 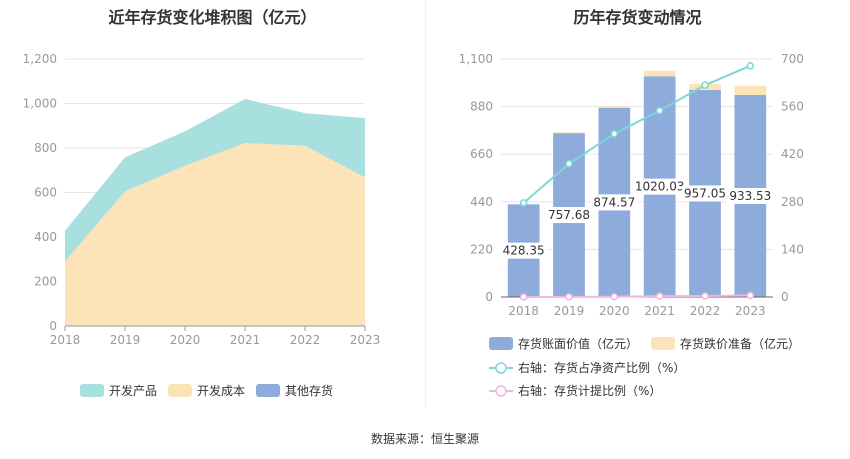 I want to click on data-label: 757.68, so click(x=569, y=215).